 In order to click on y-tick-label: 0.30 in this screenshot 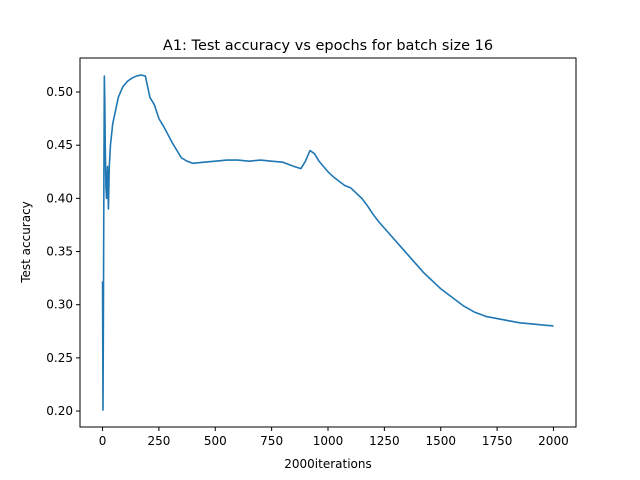, I will do `click(59, 305)`.